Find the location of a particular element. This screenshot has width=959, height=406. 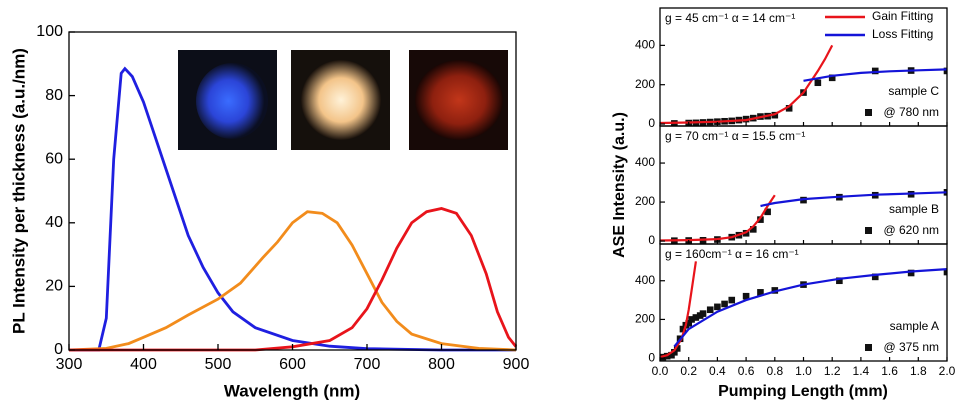

y-tick-label: 100 is located at coordinates (49, 31).